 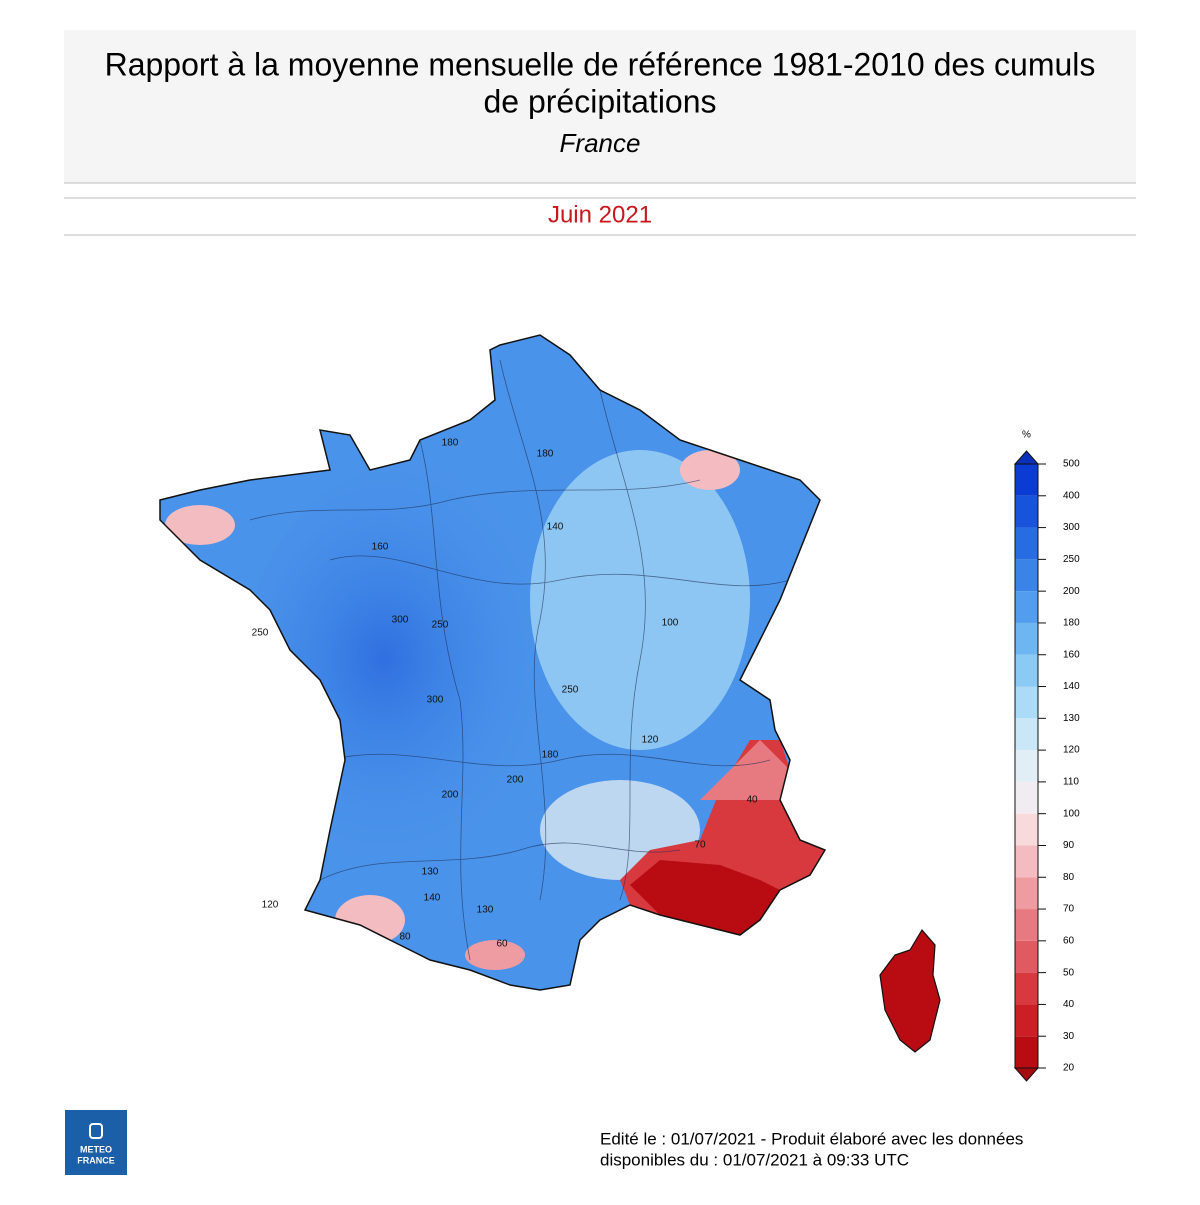 What do you see at coordinates (96, 1131) in the screenshot?
I see `logo-icon` at bounding box center [96, 1131].